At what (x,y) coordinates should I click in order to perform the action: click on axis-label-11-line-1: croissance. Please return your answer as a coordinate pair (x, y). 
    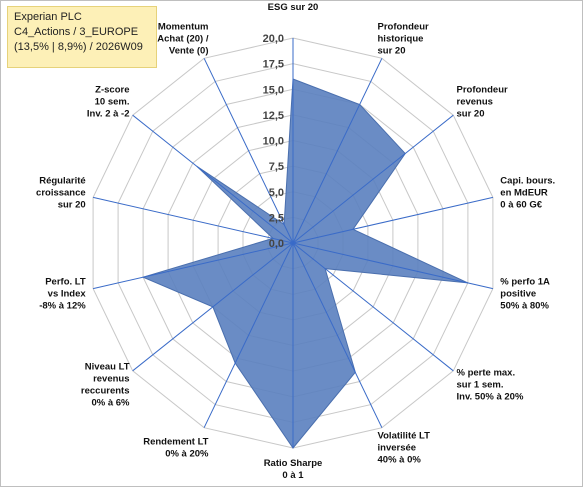
    Looking at the image, I should click on (61, 193).